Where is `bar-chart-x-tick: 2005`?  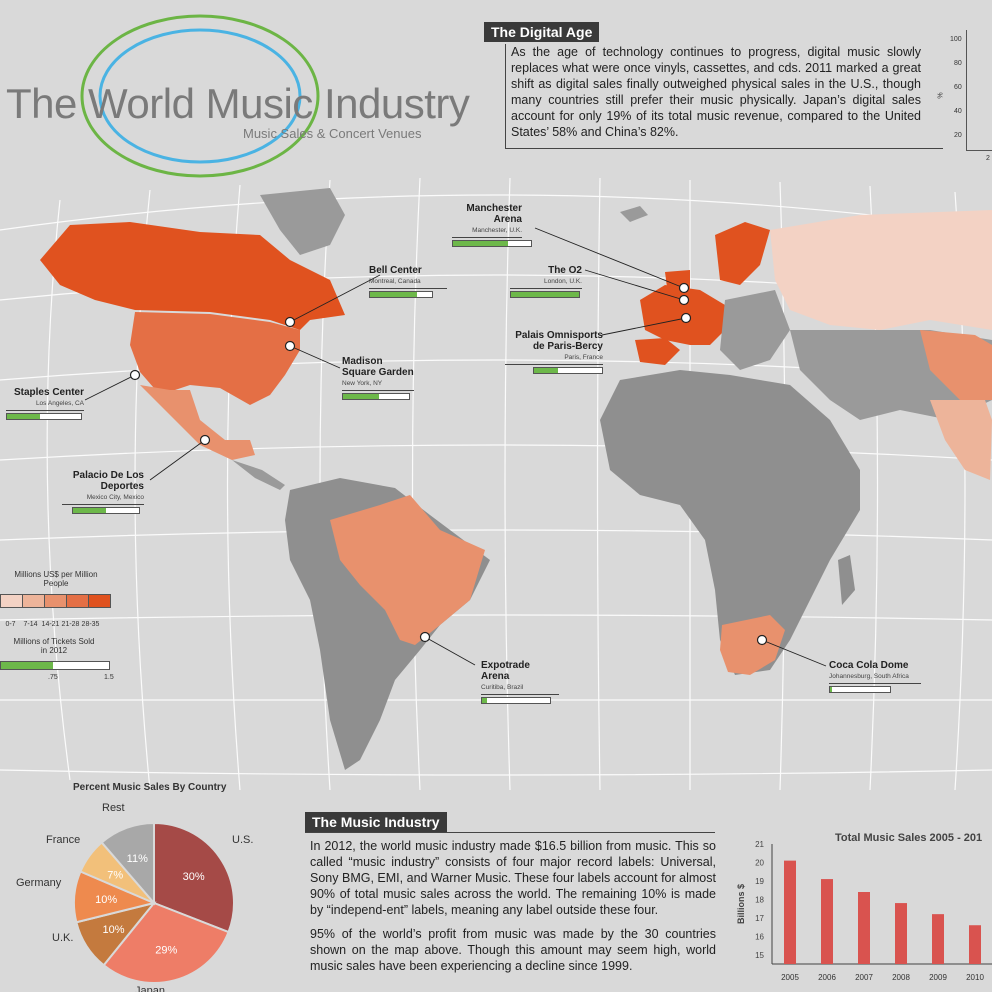 bar-chart-x-tick: 2005 is located at coordinates (790, 977).